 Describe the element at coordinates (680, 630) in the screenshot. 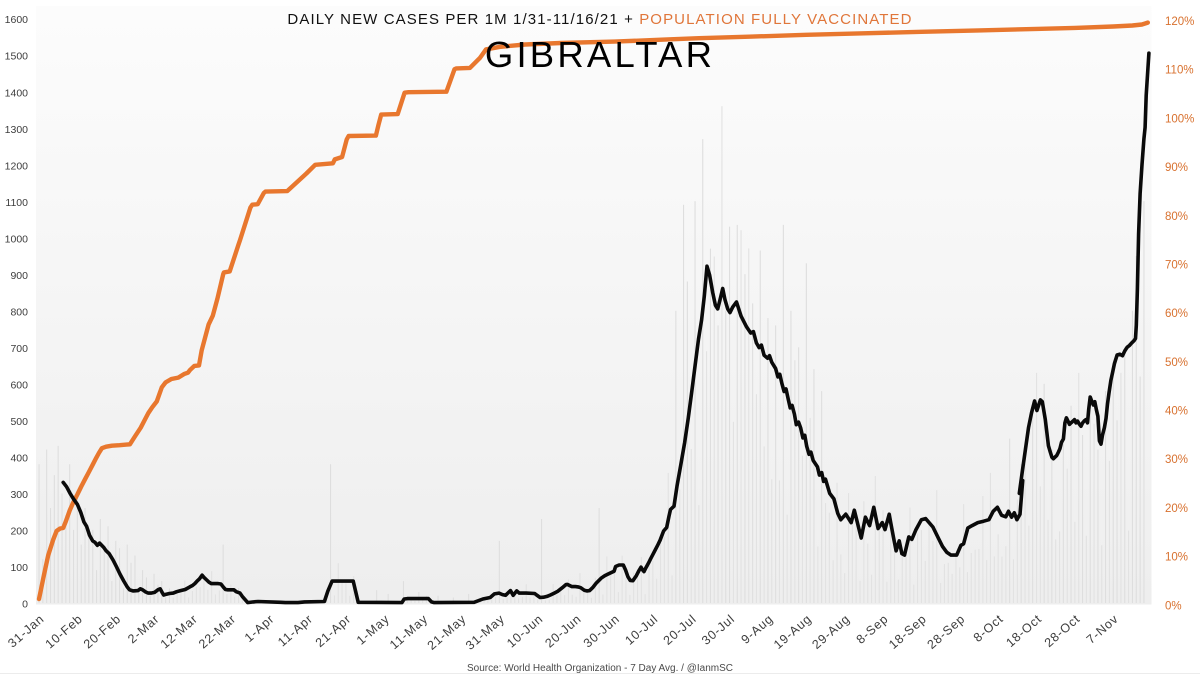

I see `svg-text: 20-Jul` at that location.